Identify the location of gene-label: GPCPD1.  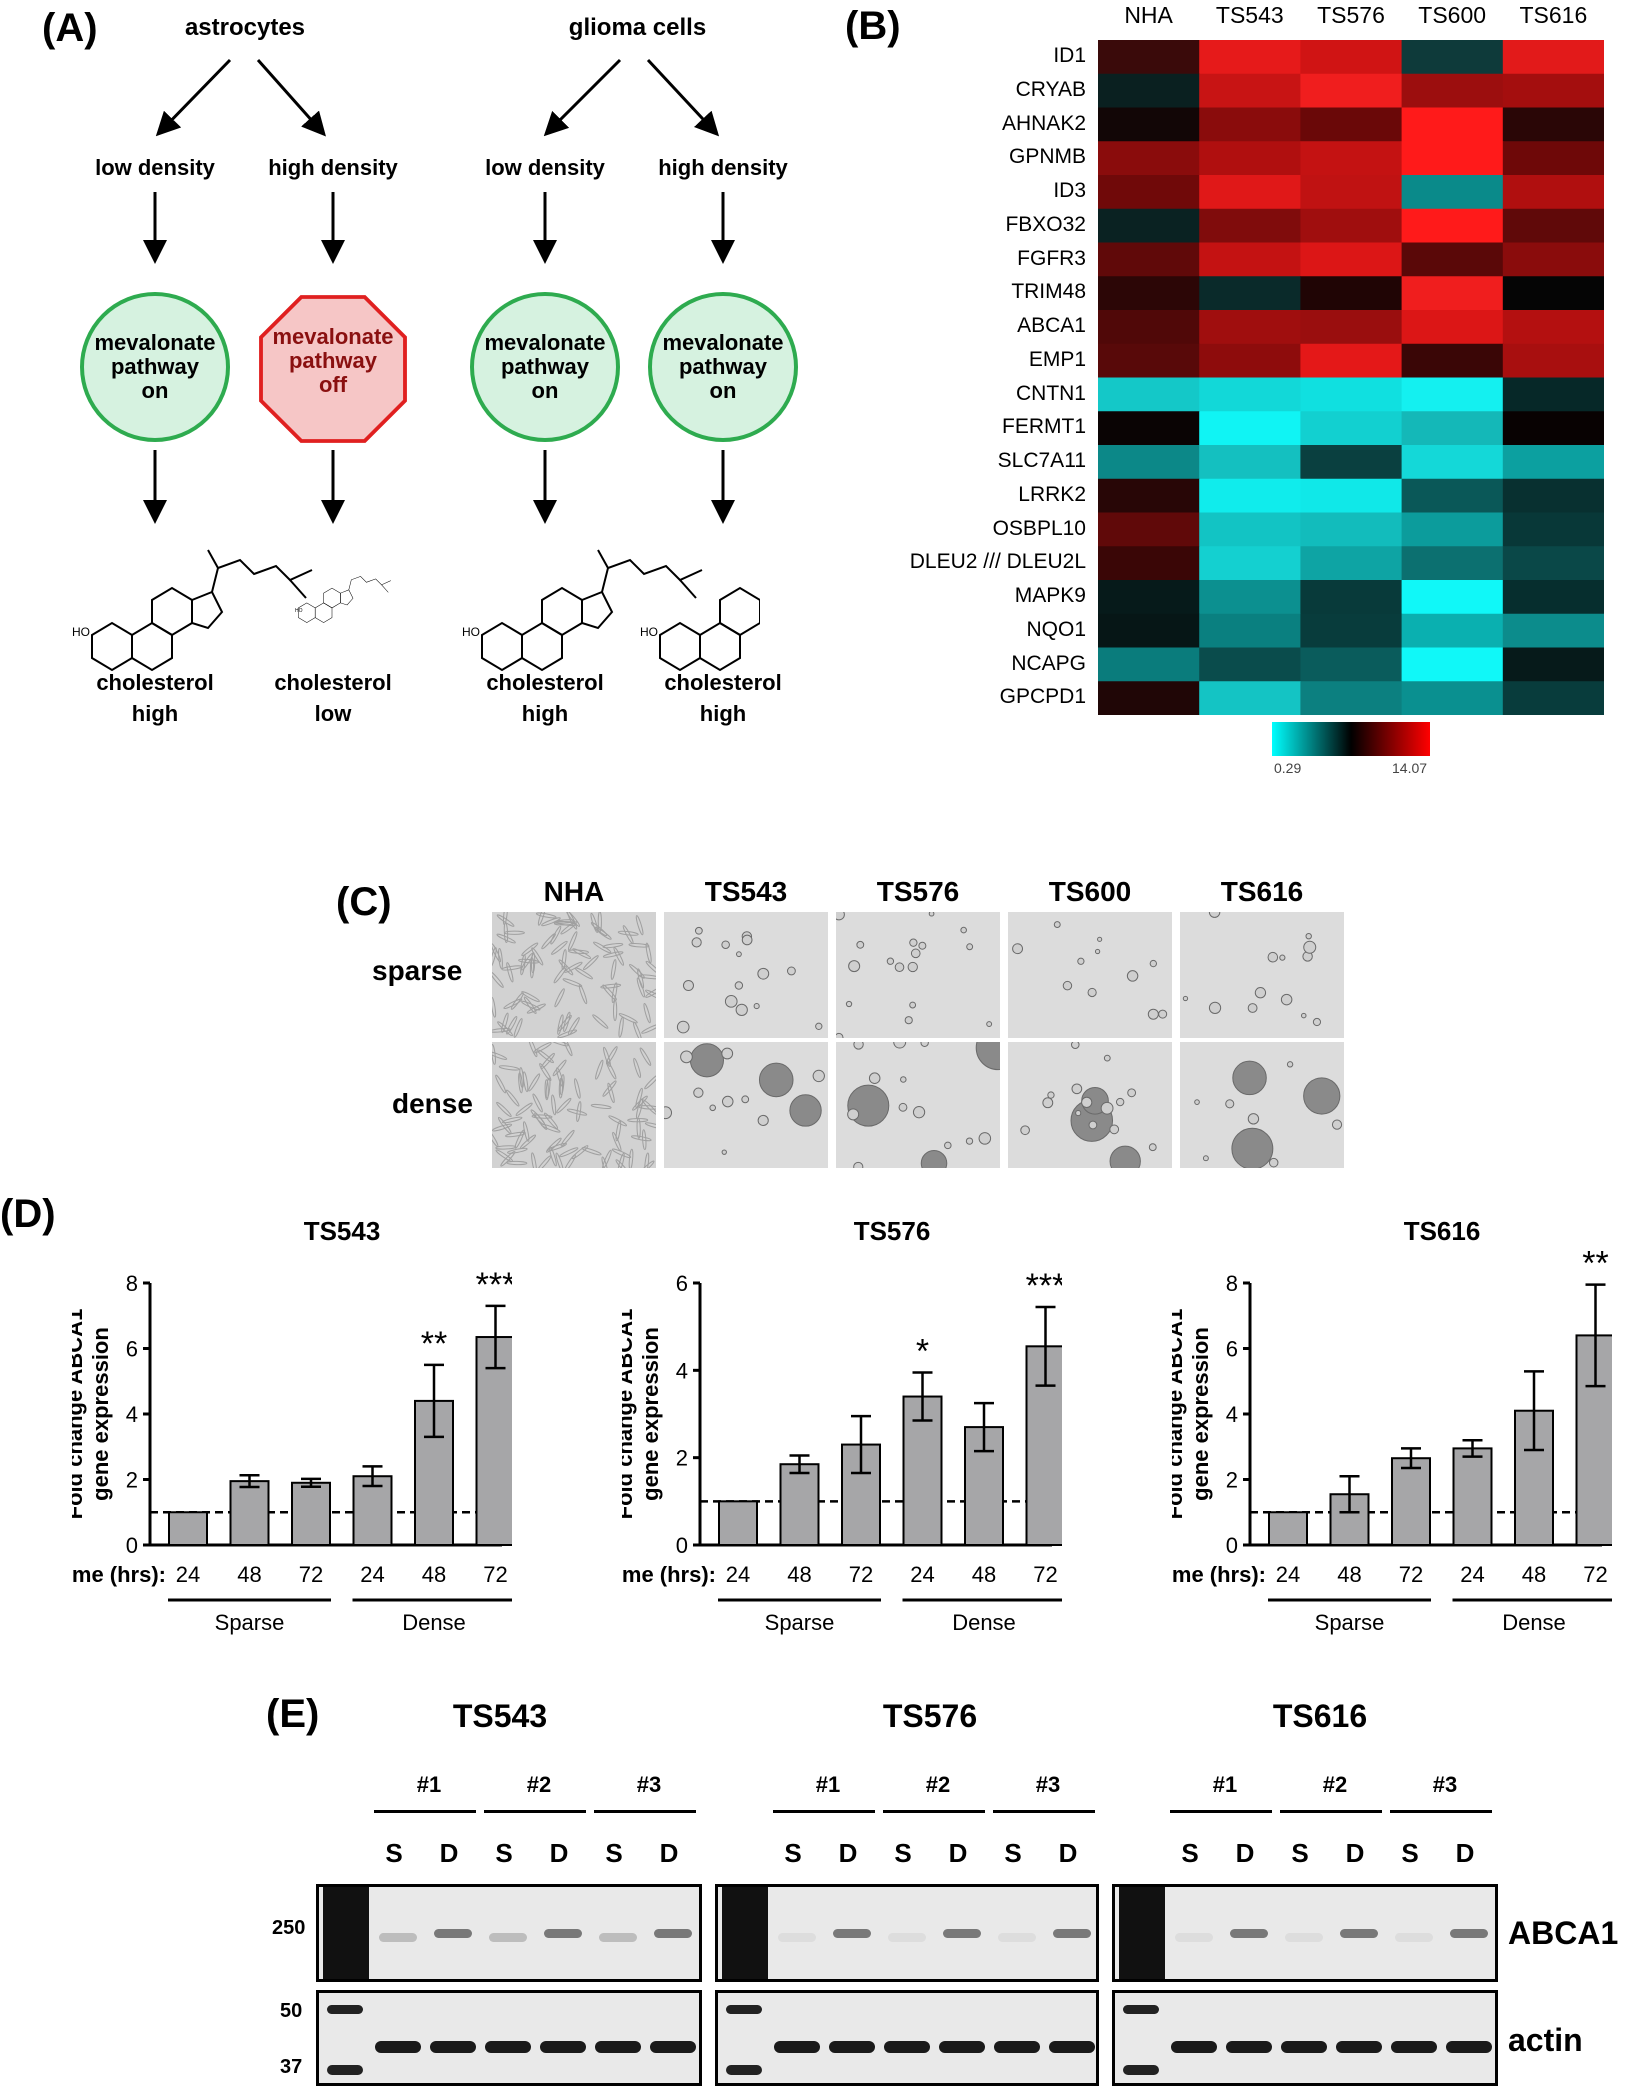
(1042, 697).